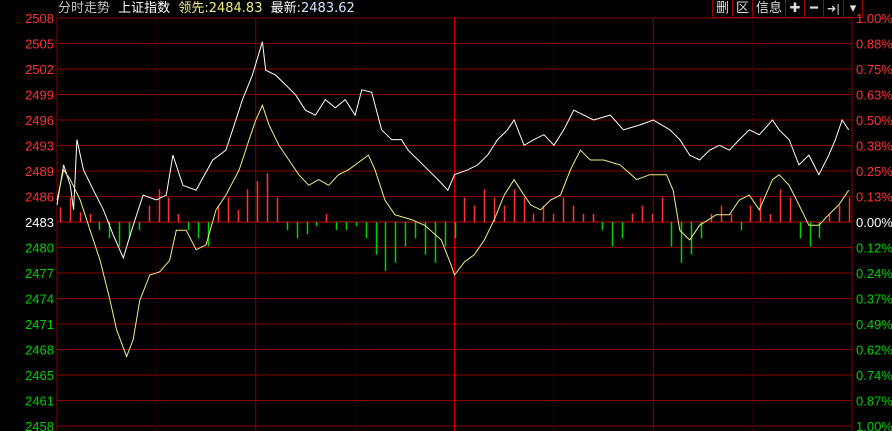 This screenshot has width=892, height=431. Describe the element at coordinates (39, 425) in the screenshot. I see `y-tick-left: 2458` at that location.